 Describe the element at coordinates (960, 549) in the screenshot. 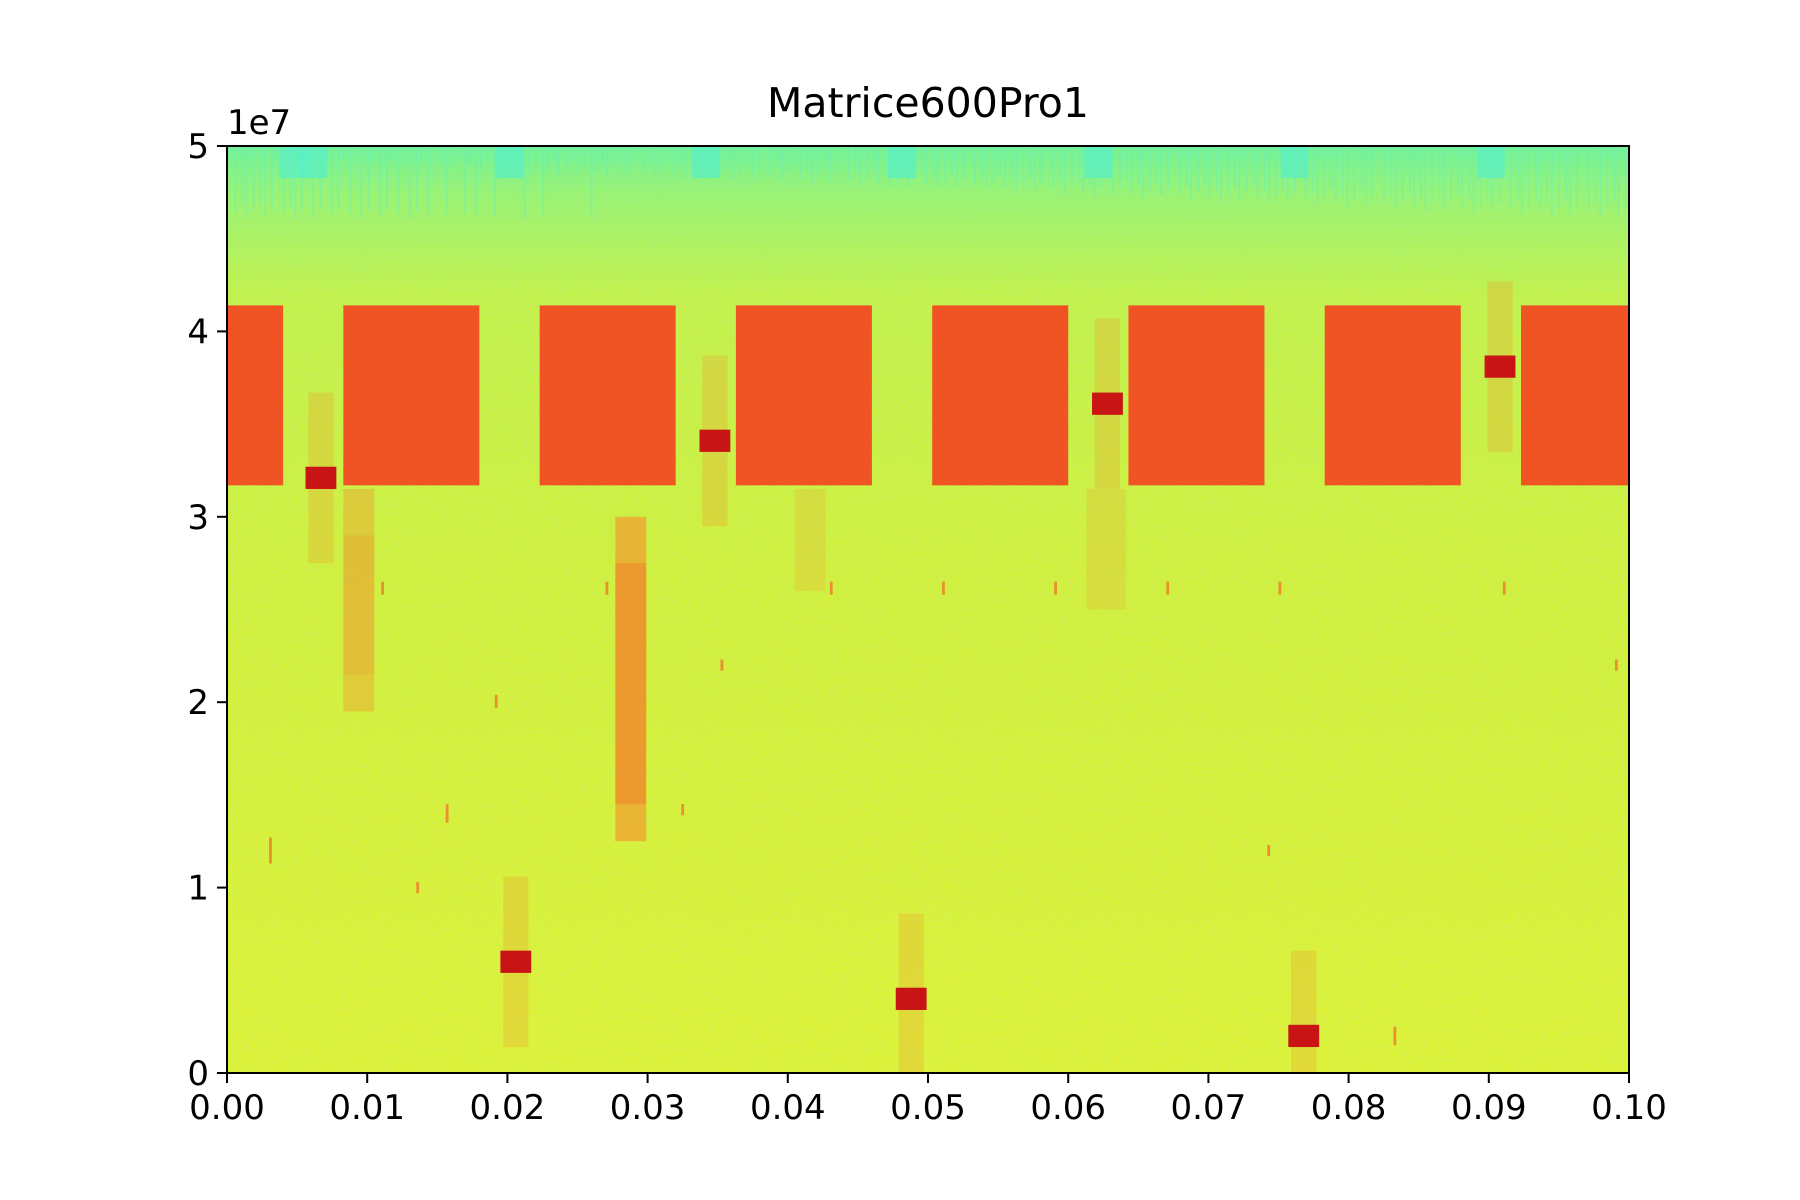

I see `faint-emissions-layer` at that location.